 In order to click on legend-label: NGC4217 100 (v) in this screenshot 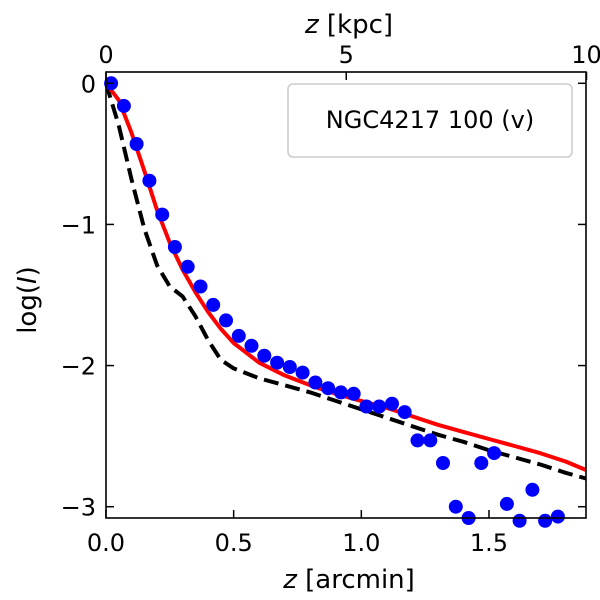, I will do `click(430, 120)`.